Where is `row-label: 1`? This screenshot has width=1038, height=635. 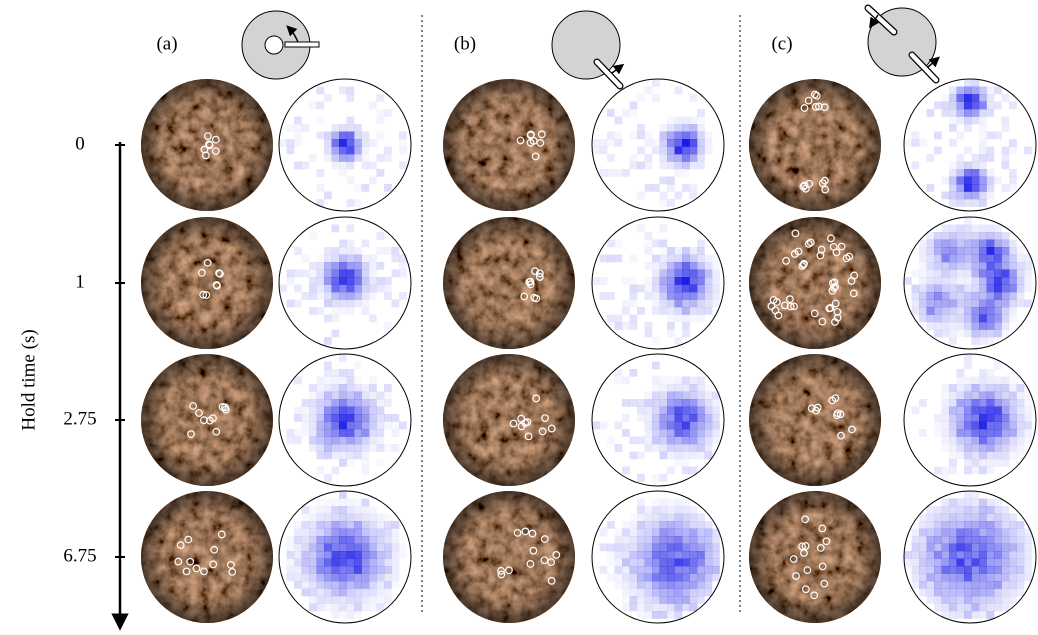 row-label: 1 is located at coordinates (80, 281).